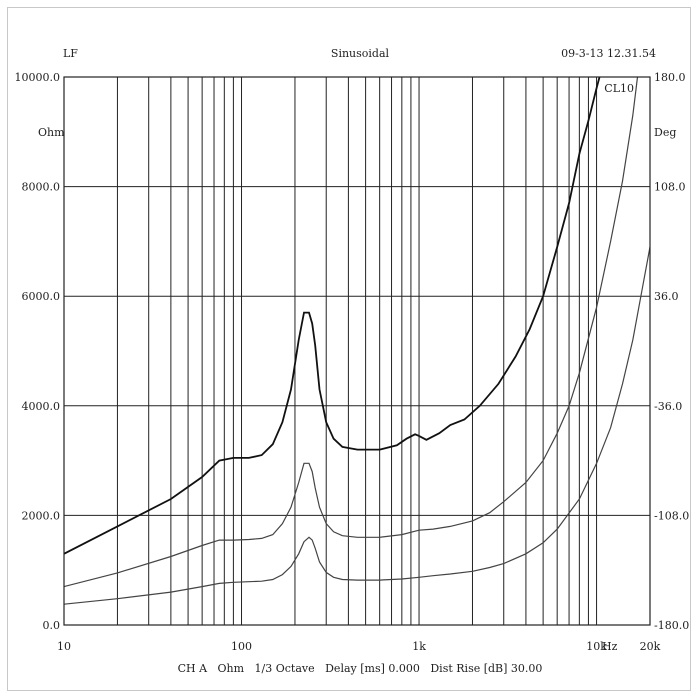  Describe the element at coordinates (52, 625) in the screenshot. I see `y-tick-label-left: 0.0` at that location.